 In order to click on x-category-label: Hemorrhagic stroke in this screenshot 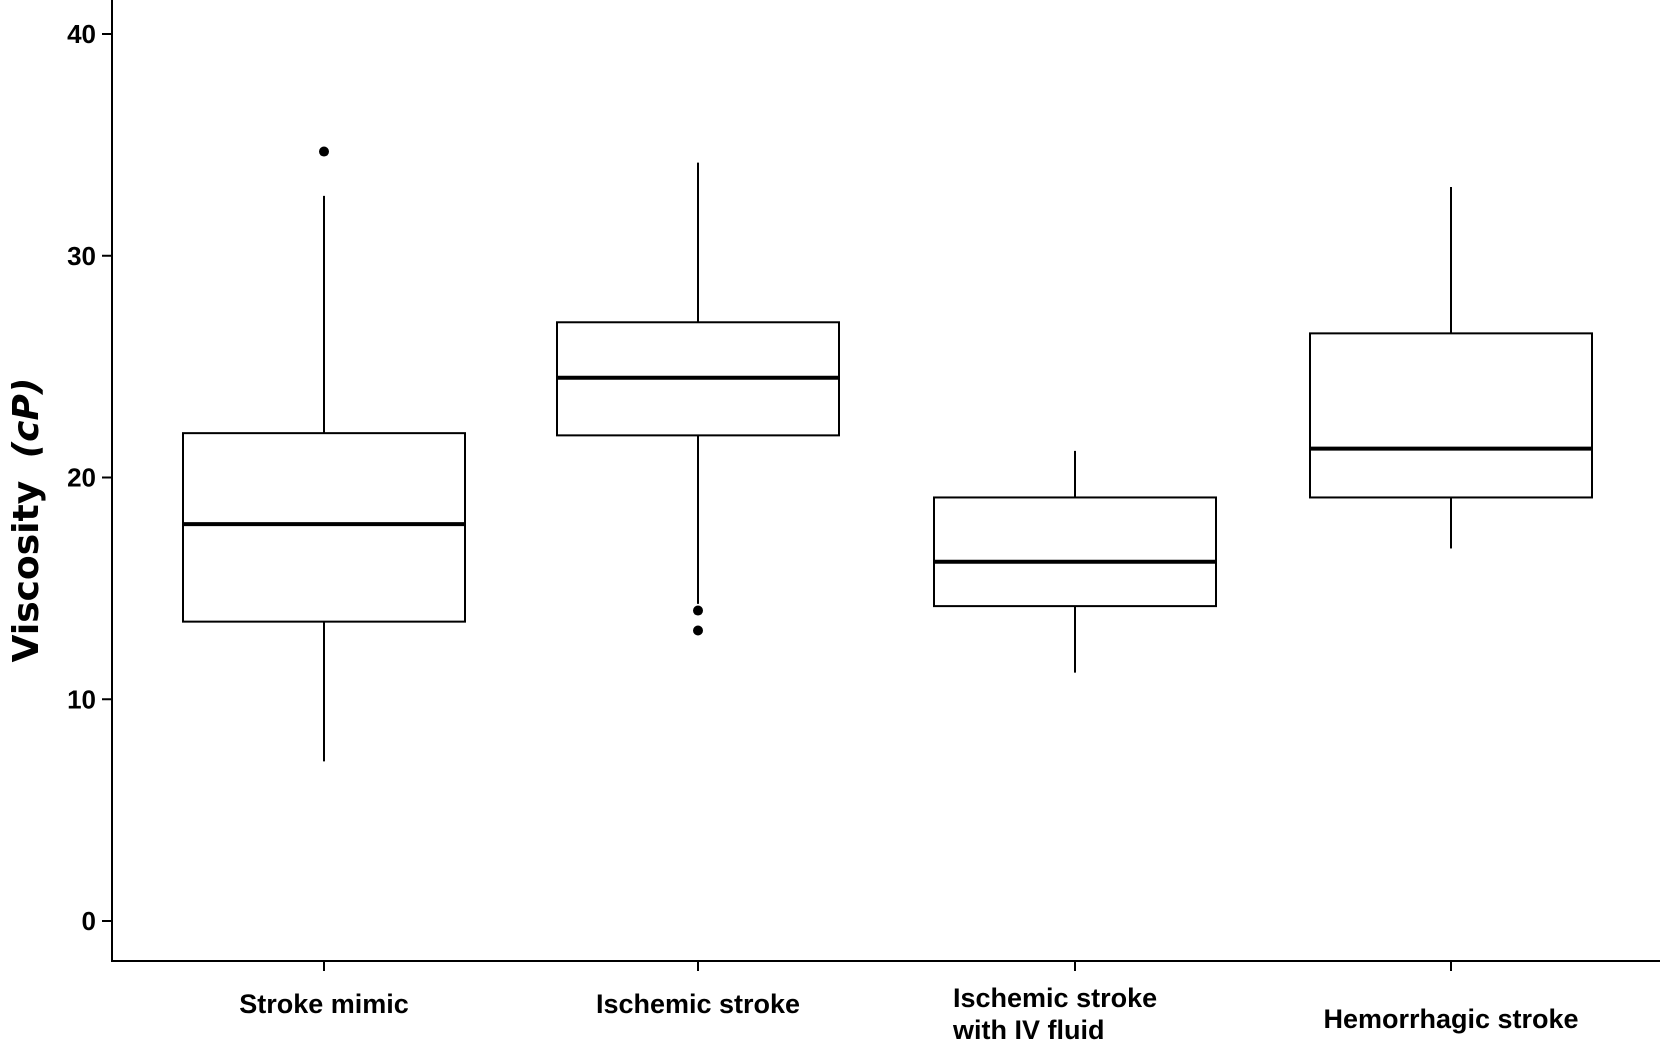, I will do `click(1450, 1019)`.